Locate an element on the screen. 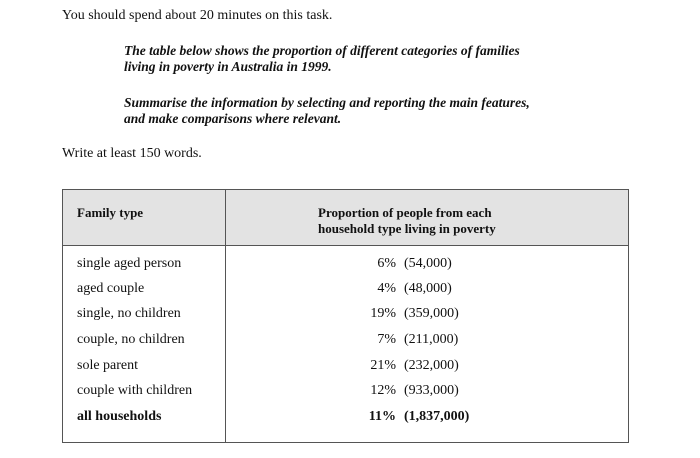 Image resolution: width=700 pixels, height=458 pixels. percent-cell: 6% is located at coordinates (386, 263).